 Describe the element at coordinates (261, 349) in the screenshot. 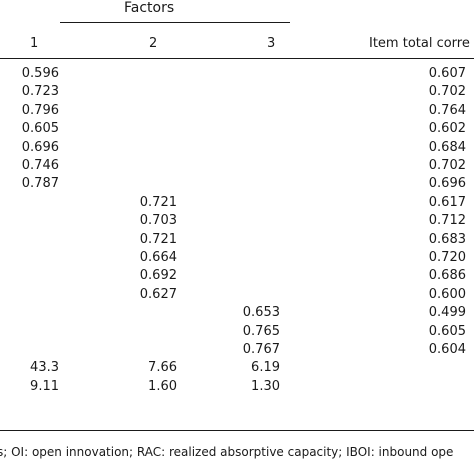

I see `table-cell: 0.767` at that location.